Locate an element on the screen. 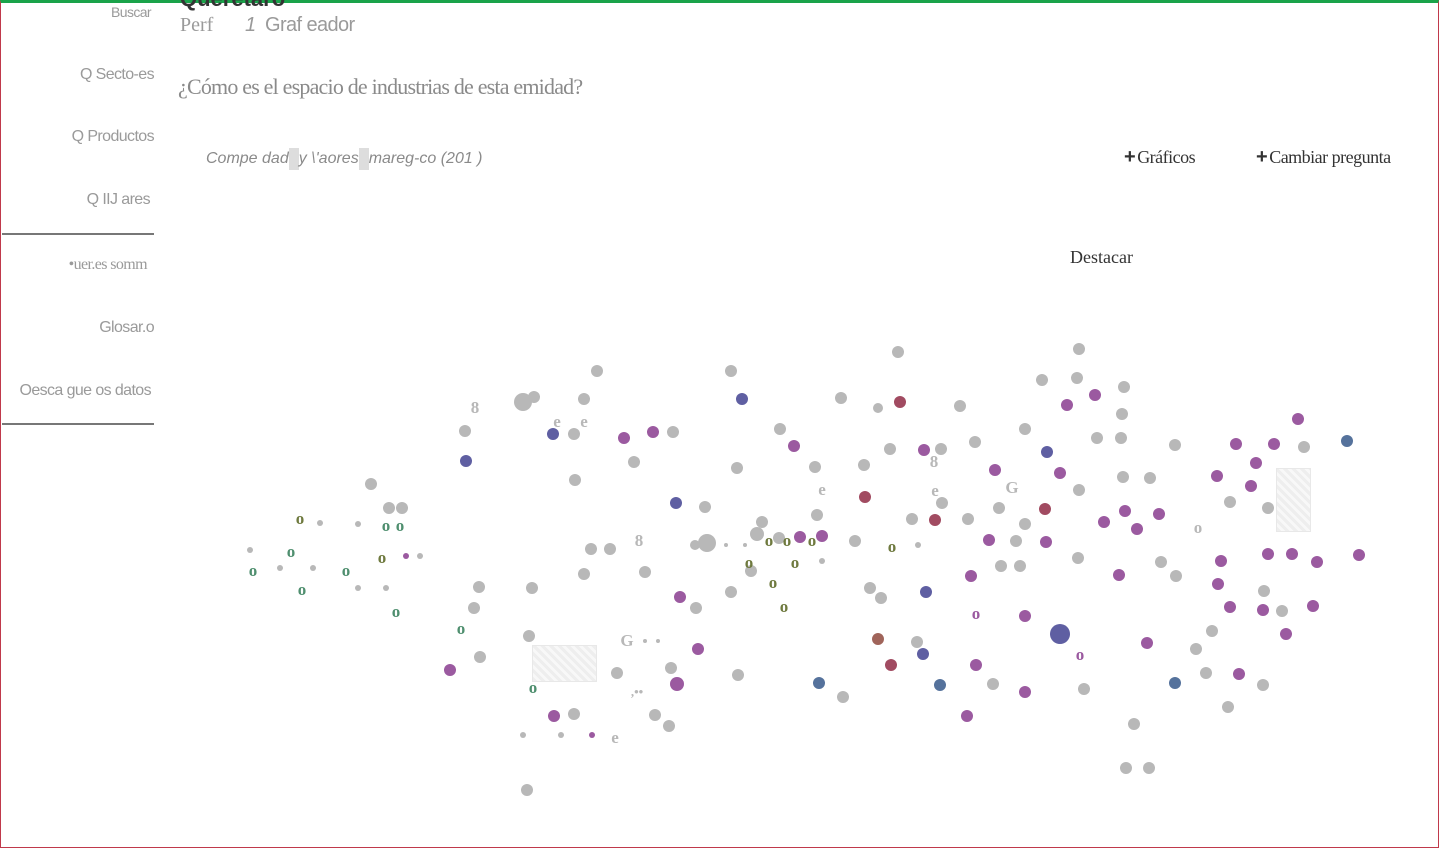  highlight-dropdown: Destacar is located at coordinates (1101, 257).